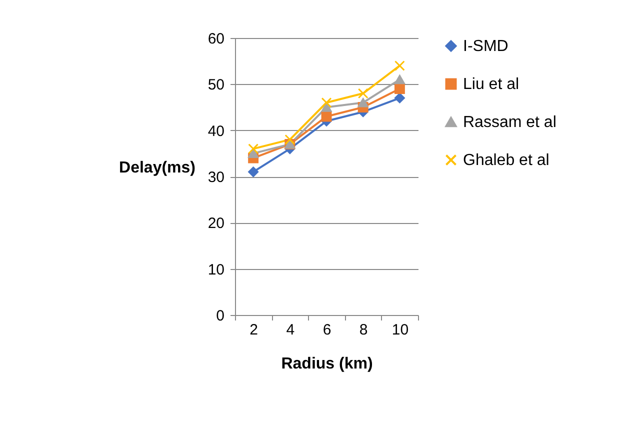 The width and height of the screenshot is (625, 437). What do you see at coordinates (216, 131) in the screenshot?
I see `y-tick-label: 40` at bounding box center [216, 131].